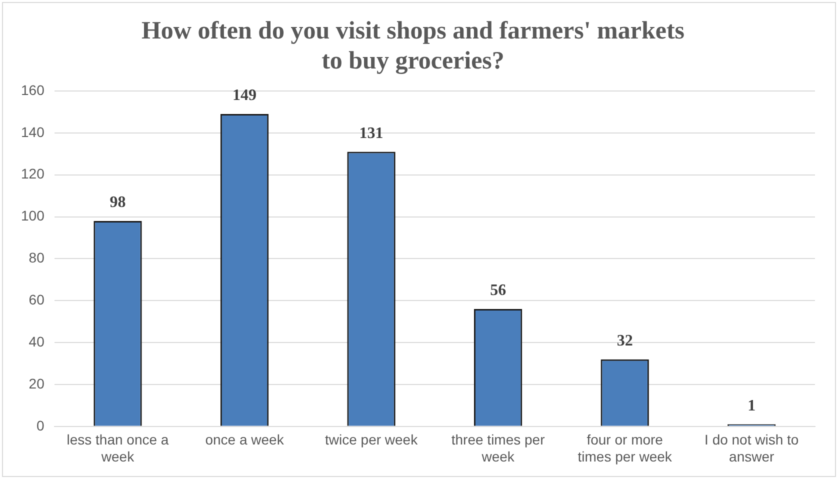  Describe the element at coordinates (624, 341) in the screenshot. I see `data-label: 32` at that location.